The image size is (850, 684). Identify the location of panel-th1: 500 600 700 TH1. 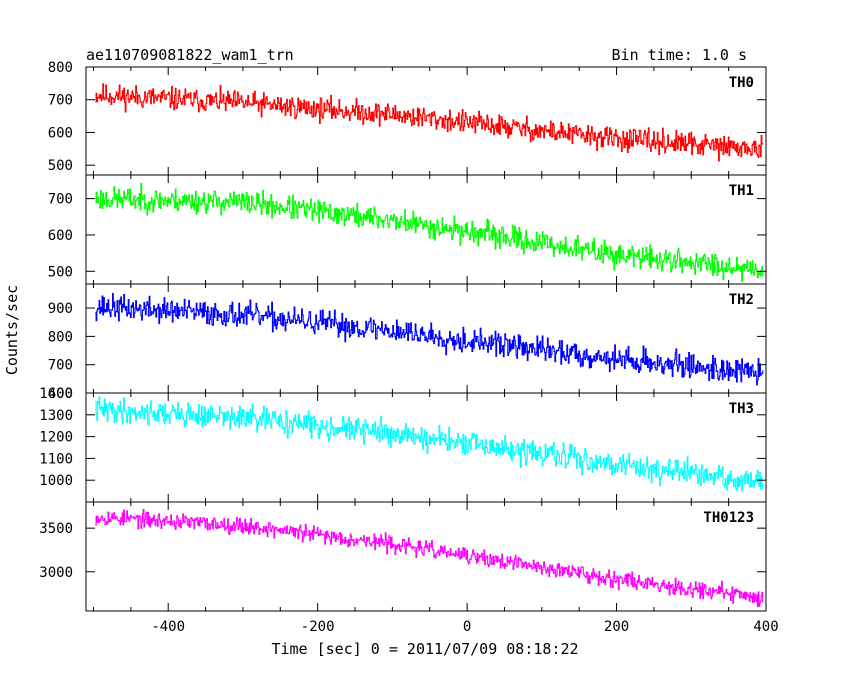
(407, 229).